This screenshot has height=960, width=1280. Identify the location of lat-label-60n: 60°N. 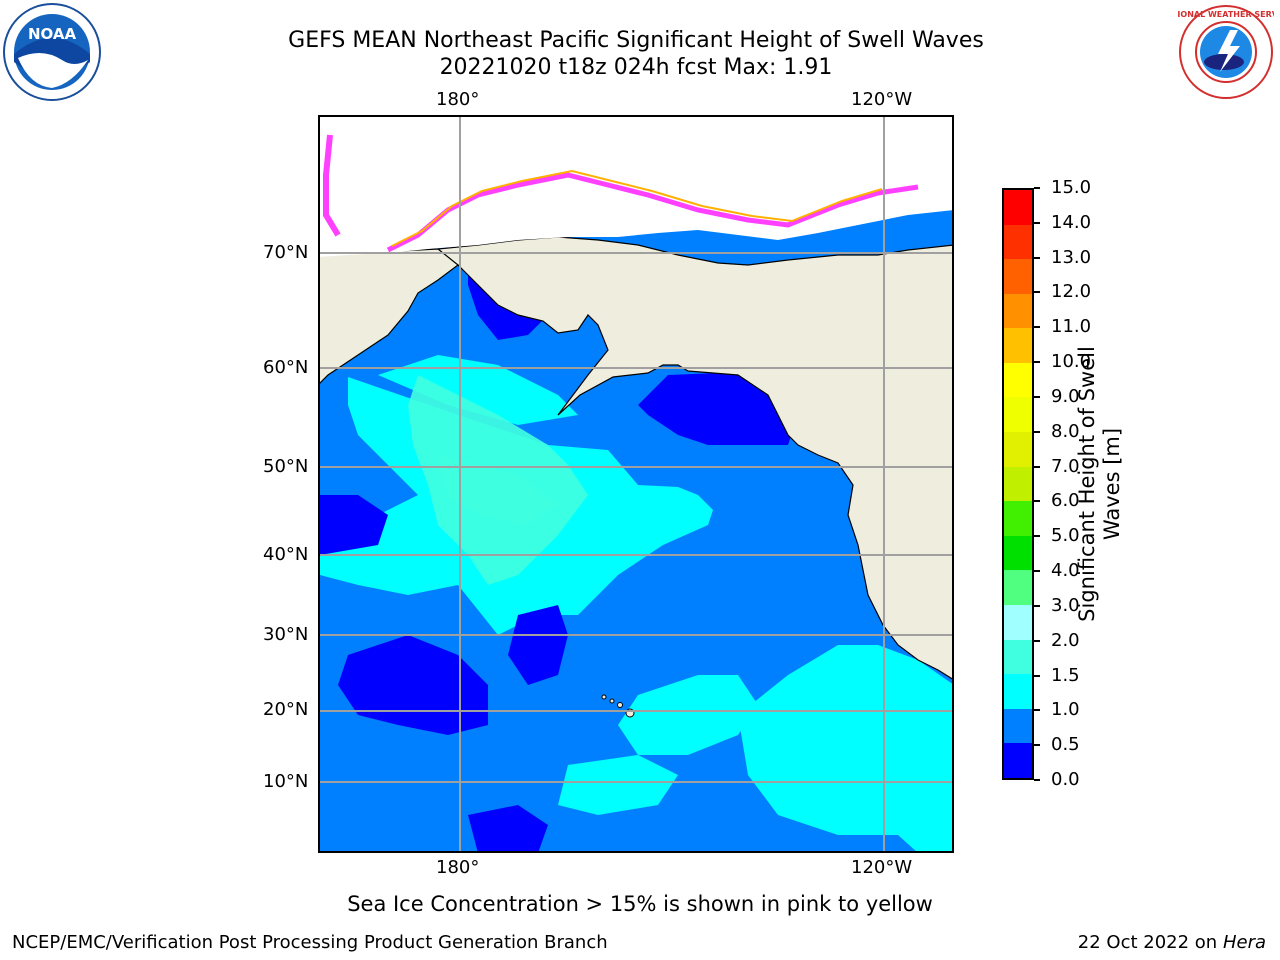
(286, 367).